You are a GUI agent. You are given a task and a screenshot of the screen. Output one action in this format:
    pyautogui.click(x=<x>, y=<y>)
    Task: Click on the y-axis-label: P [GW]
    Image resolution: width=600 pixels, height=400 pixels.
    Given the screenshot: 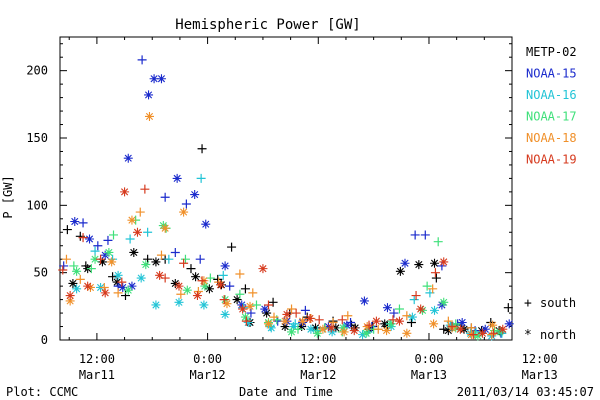 What is the action you would take?
    pyautogui.click(x=8, y=196)
    